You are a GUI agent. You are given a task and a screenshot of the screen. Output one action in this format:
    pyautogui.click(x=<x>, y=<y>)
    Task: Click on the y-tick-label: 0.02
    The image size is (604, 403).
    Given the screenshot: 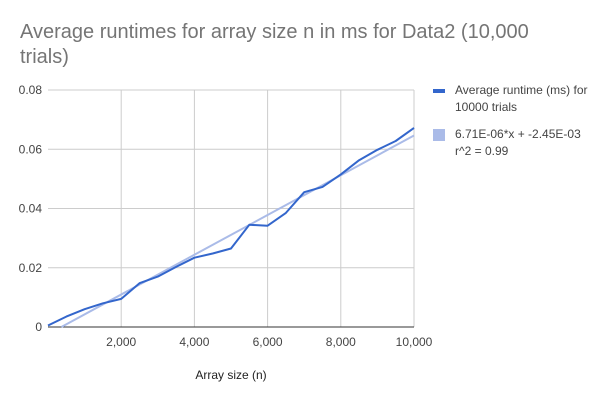 What is the action you would take?
    pyautogui.click(x=31, y=268)
    